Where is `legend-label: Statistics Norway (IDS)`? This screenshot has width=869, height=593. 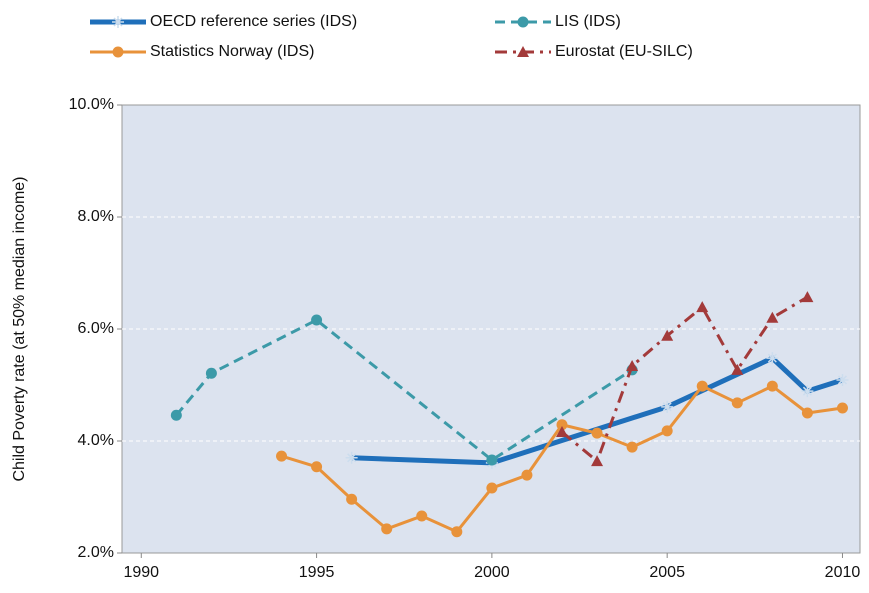
legend-label: Statistics Norway (IDS) is located at coordinates (232, 51).